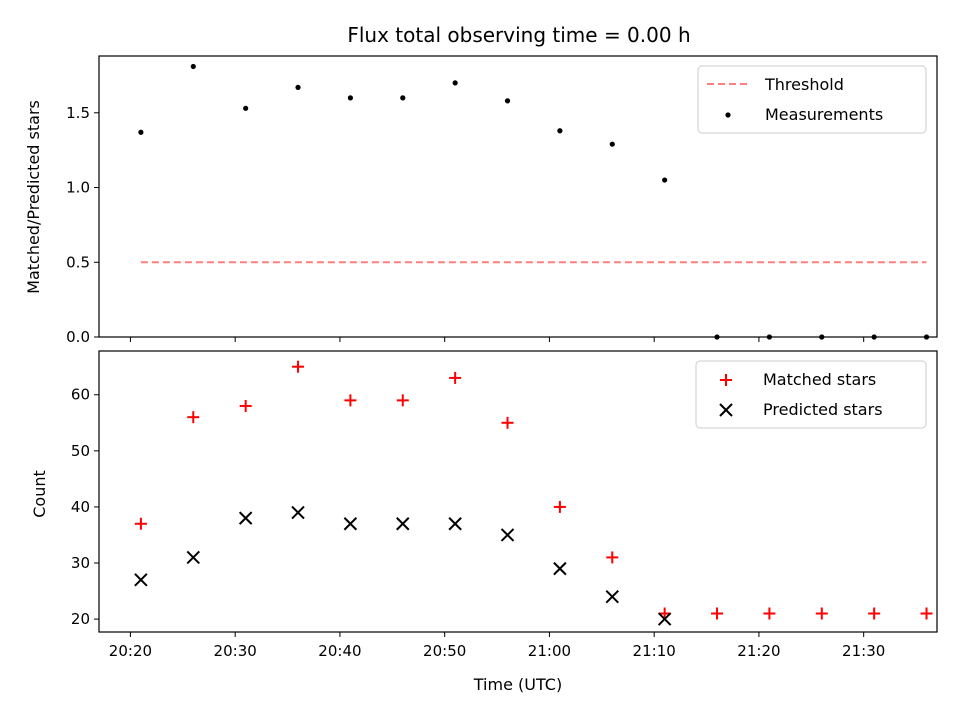 This screenshot has width=960, height=720. I want to click on legend-matched-label: Matched stars, so click(819, 379).